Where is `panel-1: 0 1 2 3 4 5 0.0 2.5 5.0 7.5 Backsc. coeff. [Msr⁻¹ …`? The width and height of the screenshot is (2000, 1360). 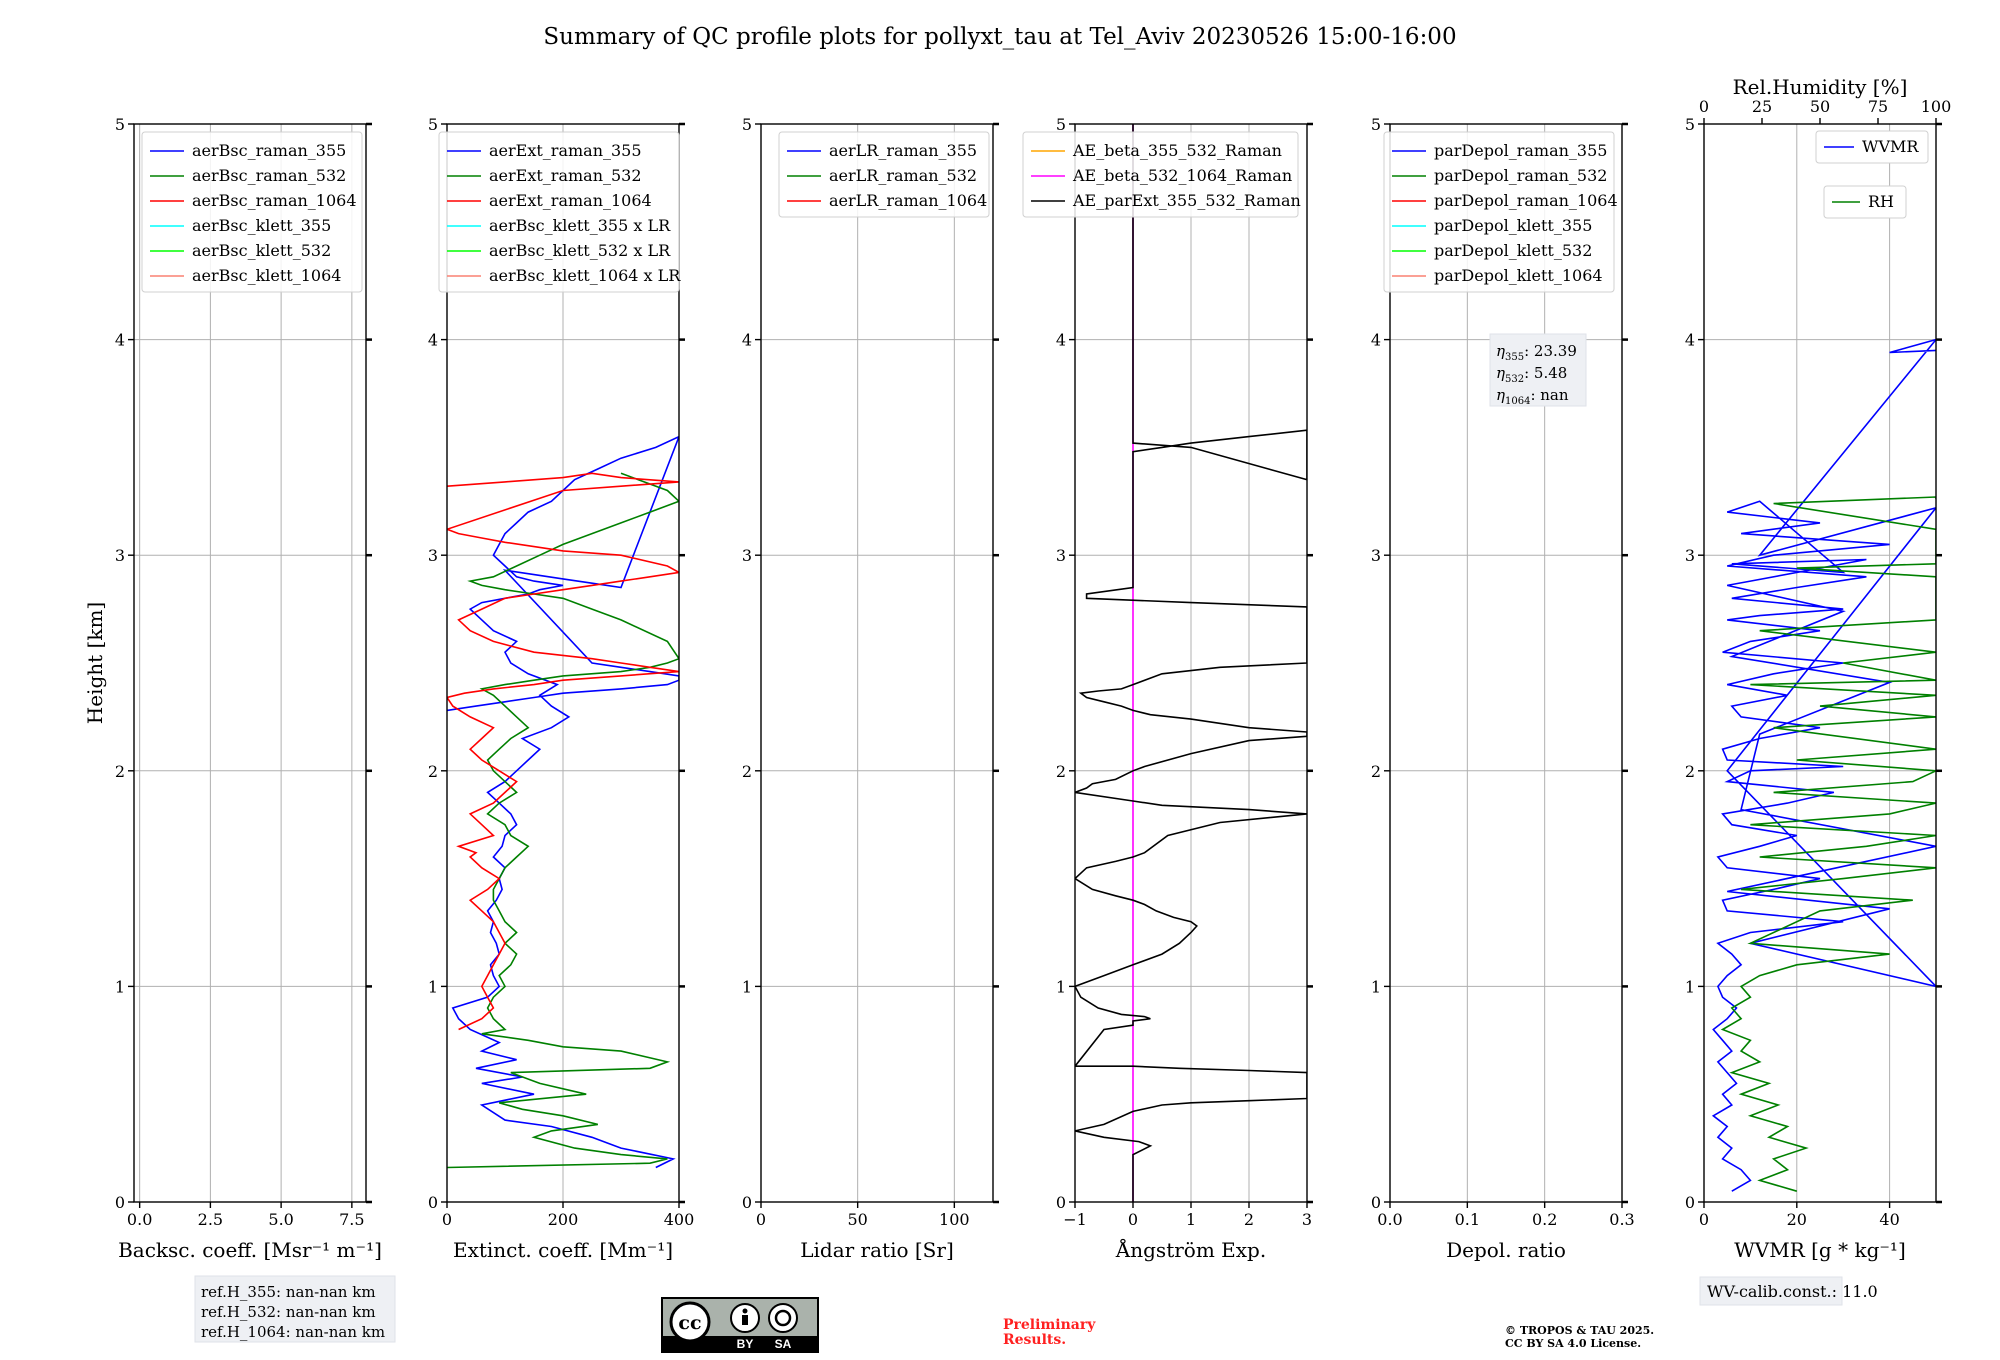
panel-1: 0 1 2 3 4 5 0.0 2.5 5.0 7.5 Backsc. coeff. [Msr⁻¹ … is located at coordinates (232, 688).